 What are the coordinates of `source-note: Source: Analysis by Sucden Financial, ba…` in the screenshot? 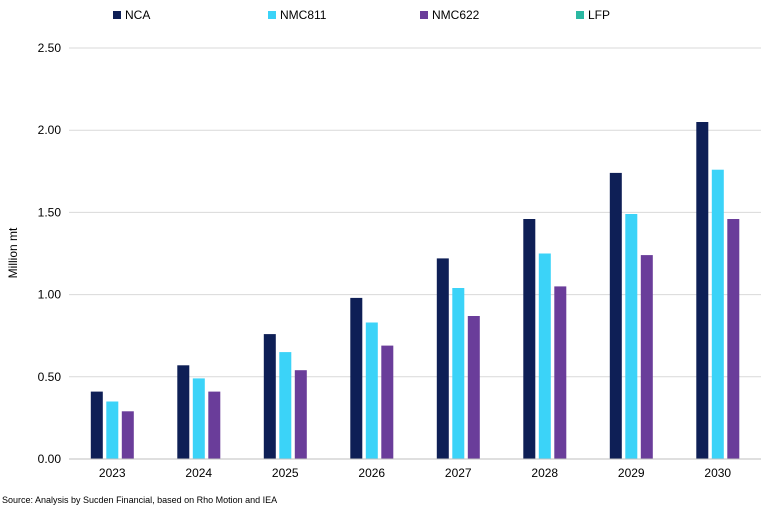 It's located at (139, 500).